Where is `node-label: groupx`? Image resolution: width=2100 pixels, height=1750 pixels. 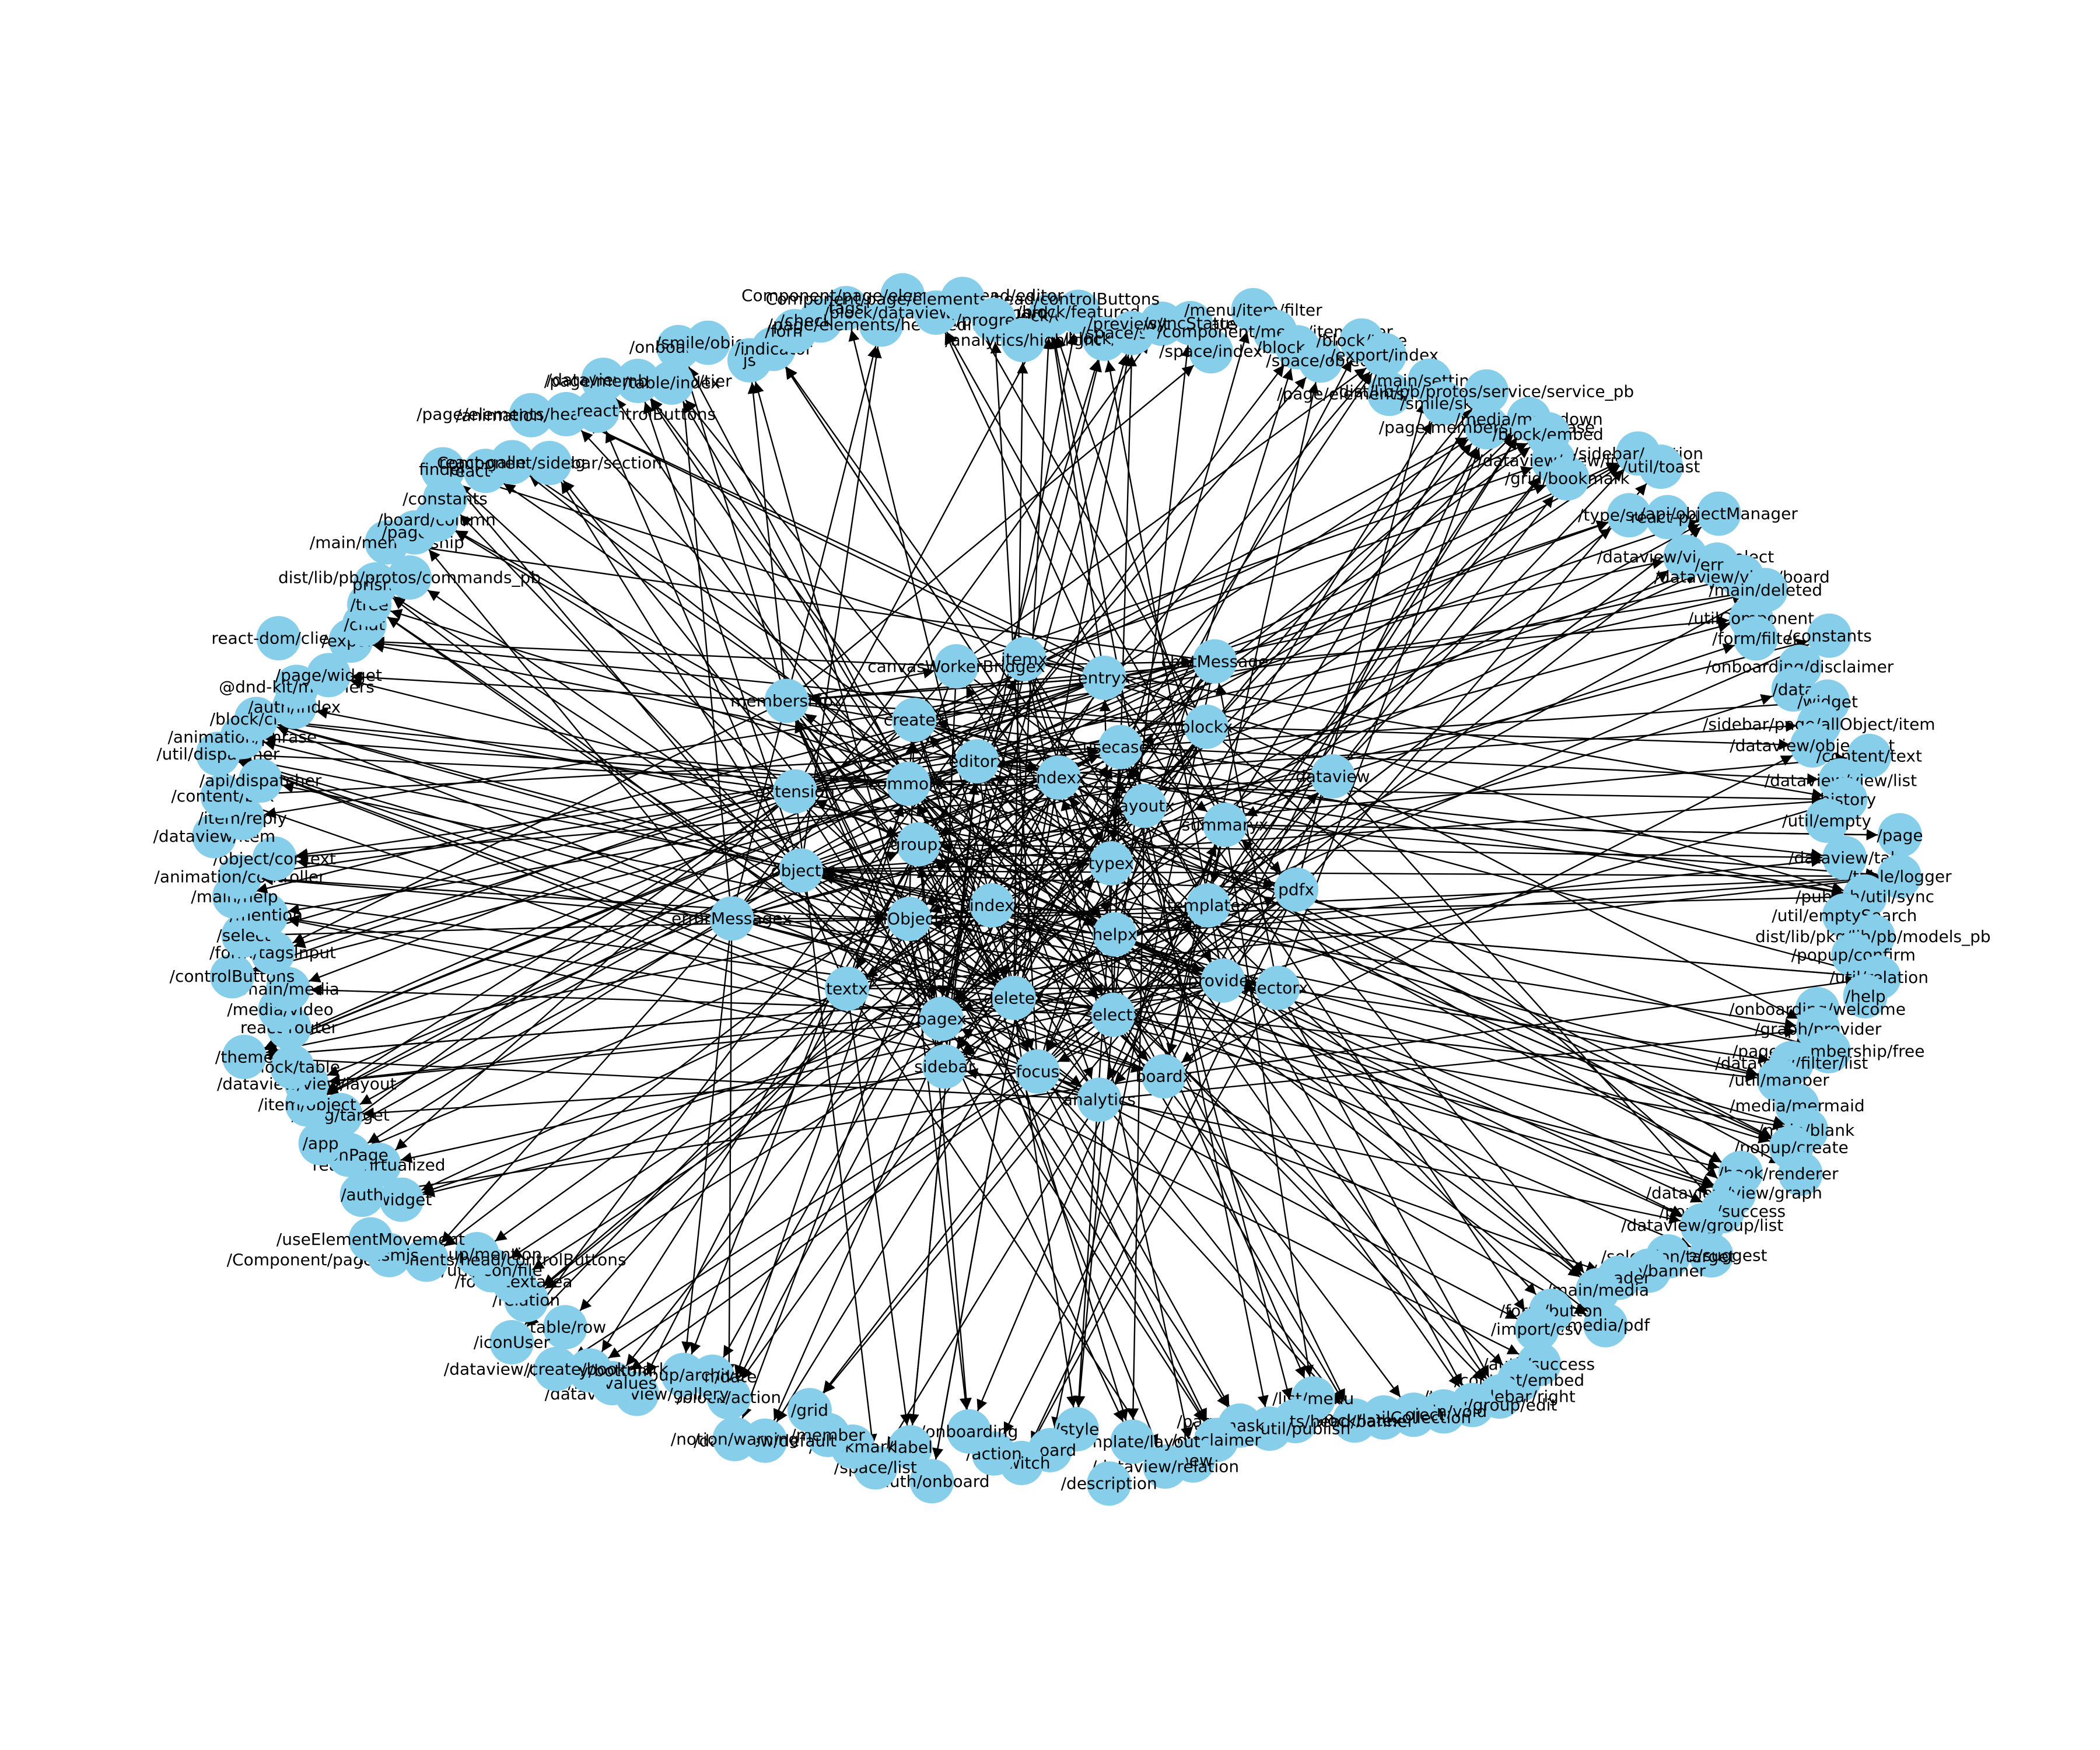 node-label: groupx is located at coordinates (918, 844).